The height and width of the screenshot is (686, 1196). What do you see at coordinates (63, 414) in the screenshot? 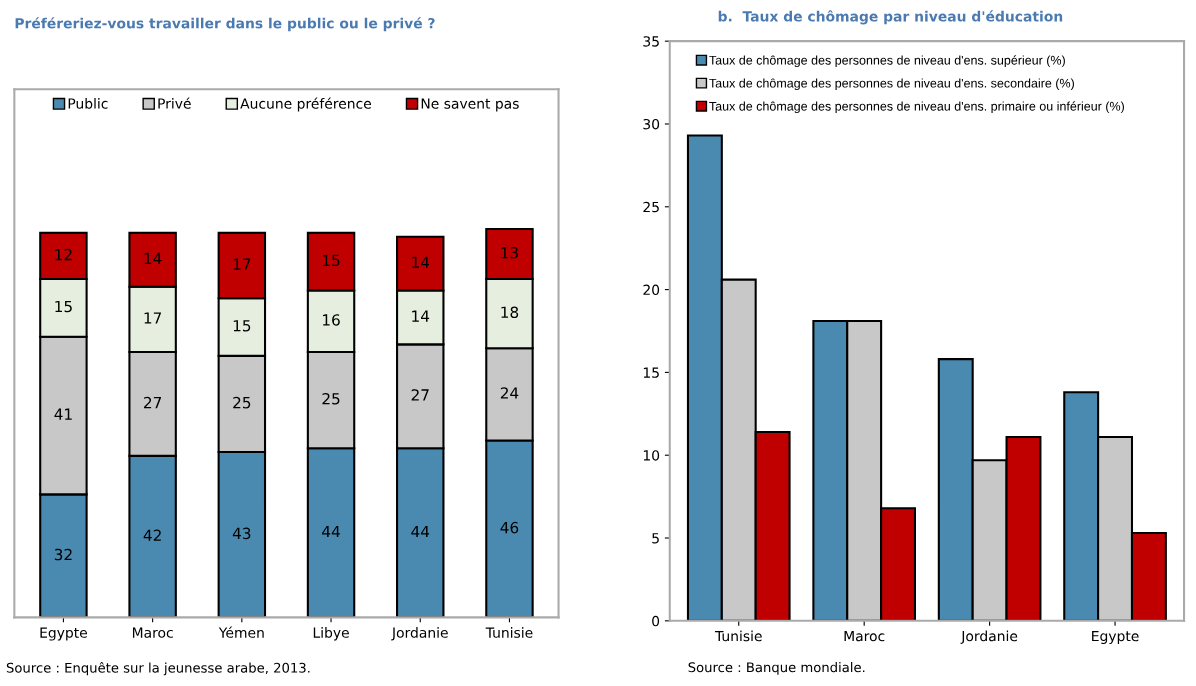
I see `data-label: 41` at bounding box center [63, 414].